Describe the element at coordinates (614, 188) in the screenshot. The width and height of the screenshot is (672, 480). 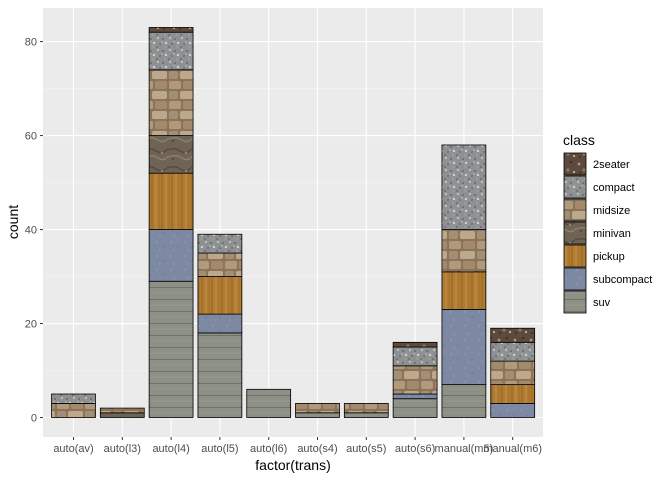
I see `legend-label-compact: compact` at that location.